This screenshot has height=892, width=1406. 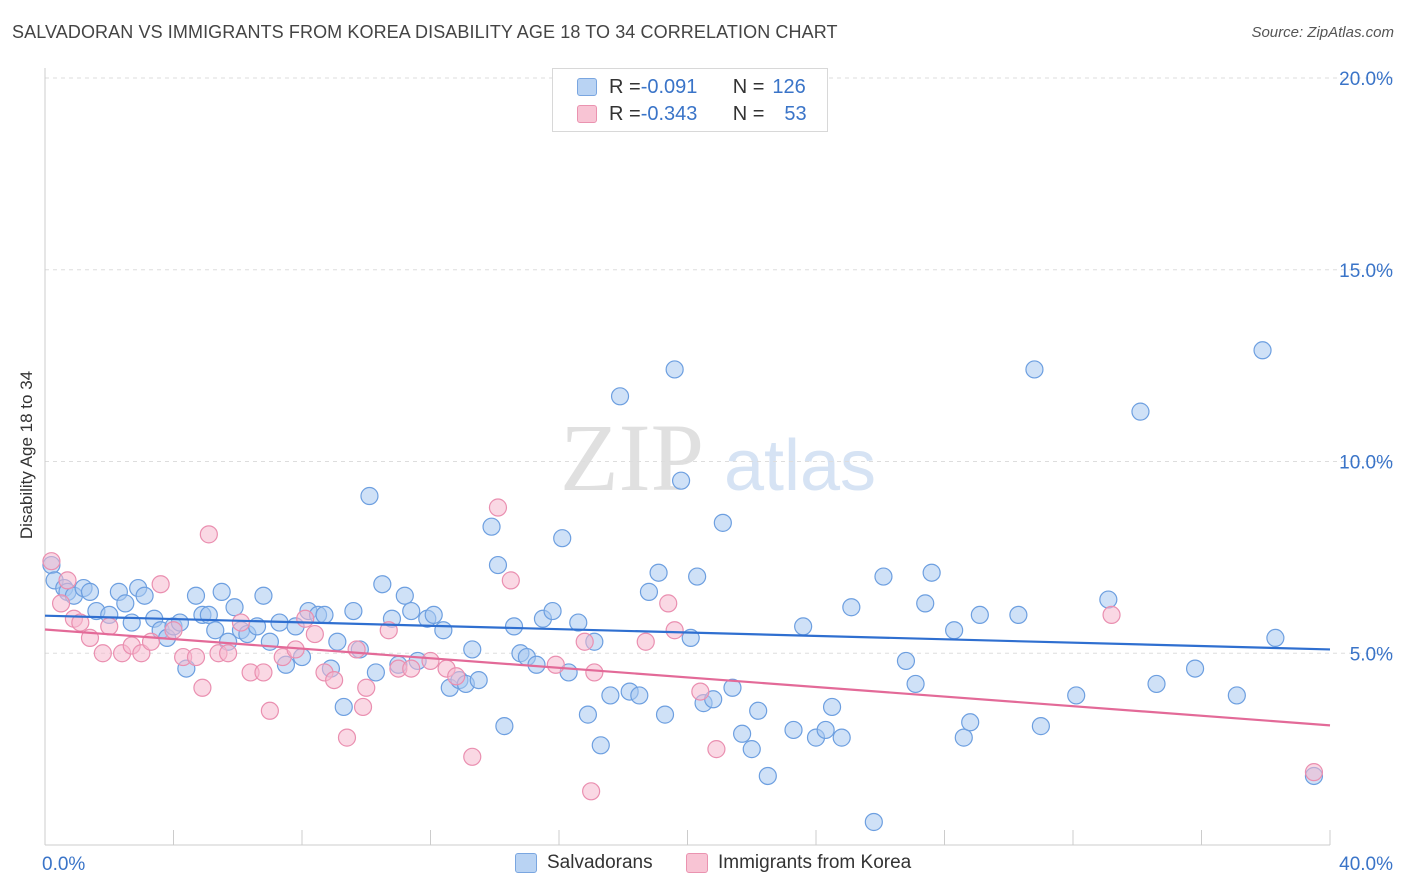 What do you see at coordinates (587, 87) in the screenshot?
I see `salvadorans-swatch` at bounding box center [587, 87].